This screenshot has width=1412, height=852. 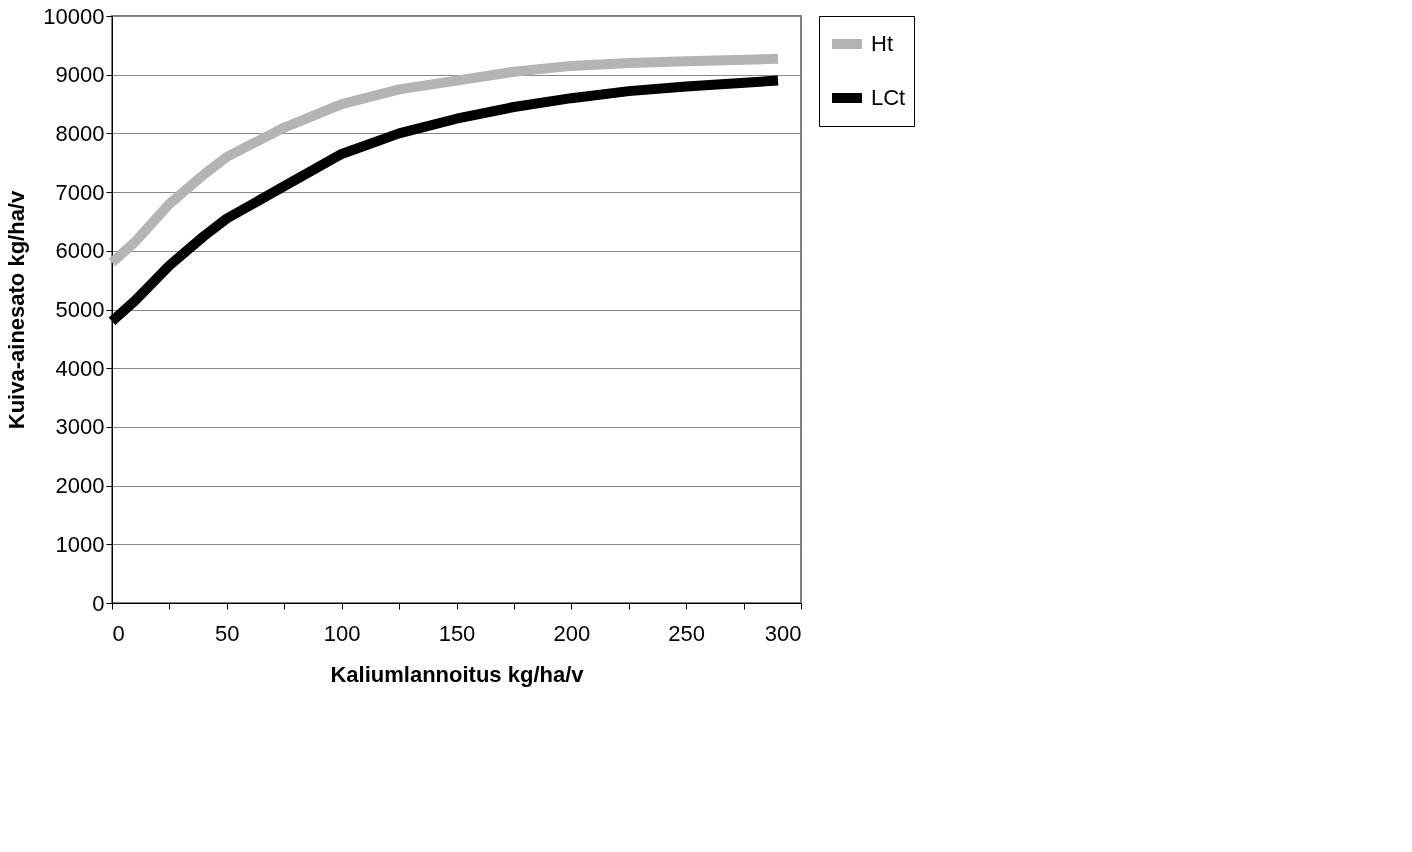 I want to click on x-tick-label: 300, so click(x=783, y=633).